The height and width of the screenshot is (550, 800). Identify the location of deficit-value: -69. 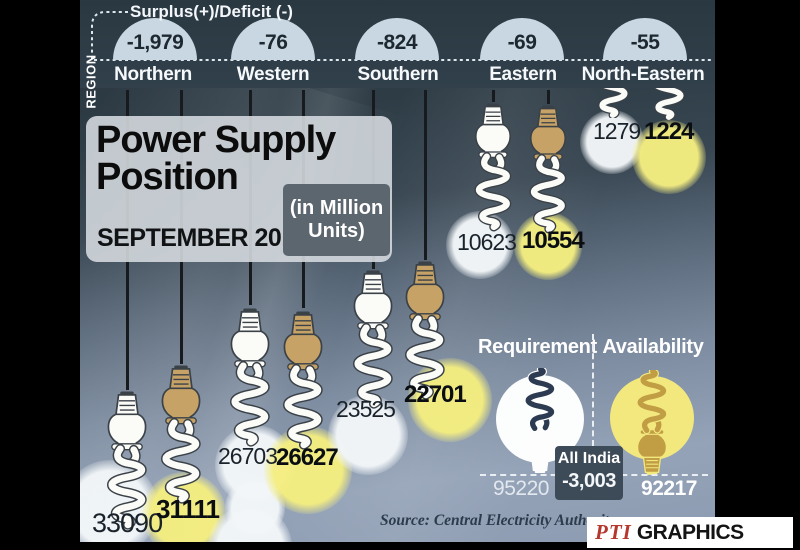
(522, 42).